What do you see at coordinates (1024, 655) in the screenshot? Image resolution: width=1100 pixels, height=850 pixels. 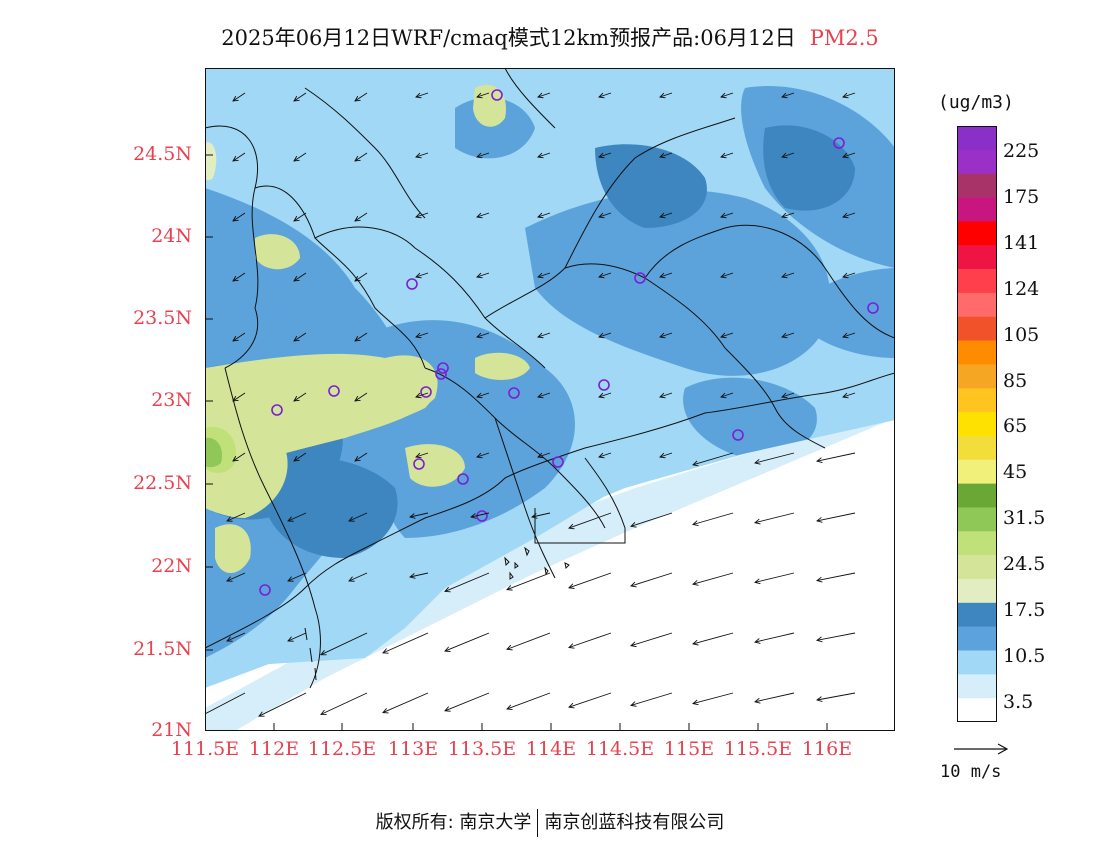 I see `colorbar-label: 10.5` at bounding box center [1024, 655].